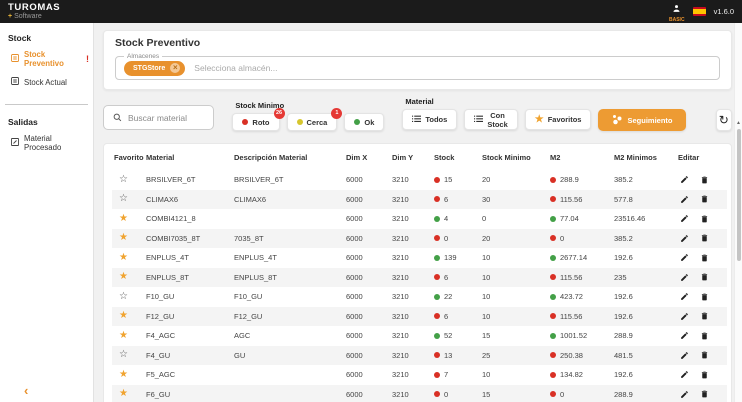 This screenshot has width=742, height=402. What do you see at coordinates (419, 393) in the screenshot?
I see `table-row: ★ F6_GU 6000 3210 0 15 0 288.9` at bounding box center [419, 393].